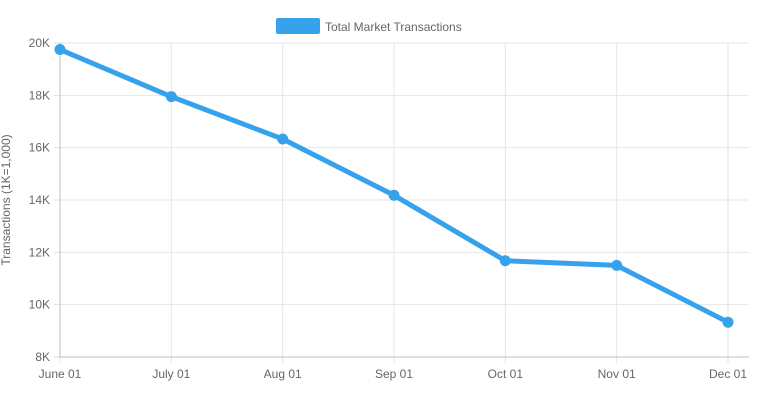 The height and width of the screenshot is (409, 769). I want to click on legend-swatch, so click(298, 26).